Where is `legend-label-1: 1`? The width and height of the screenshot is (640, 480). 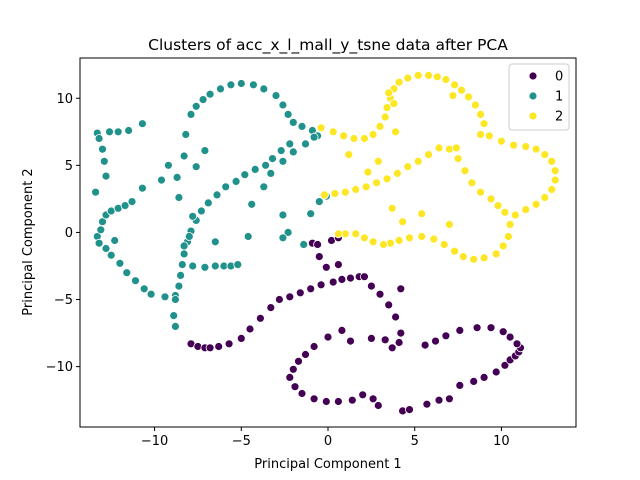
legend-label-1: 1 is located at coordinates (559, 97).